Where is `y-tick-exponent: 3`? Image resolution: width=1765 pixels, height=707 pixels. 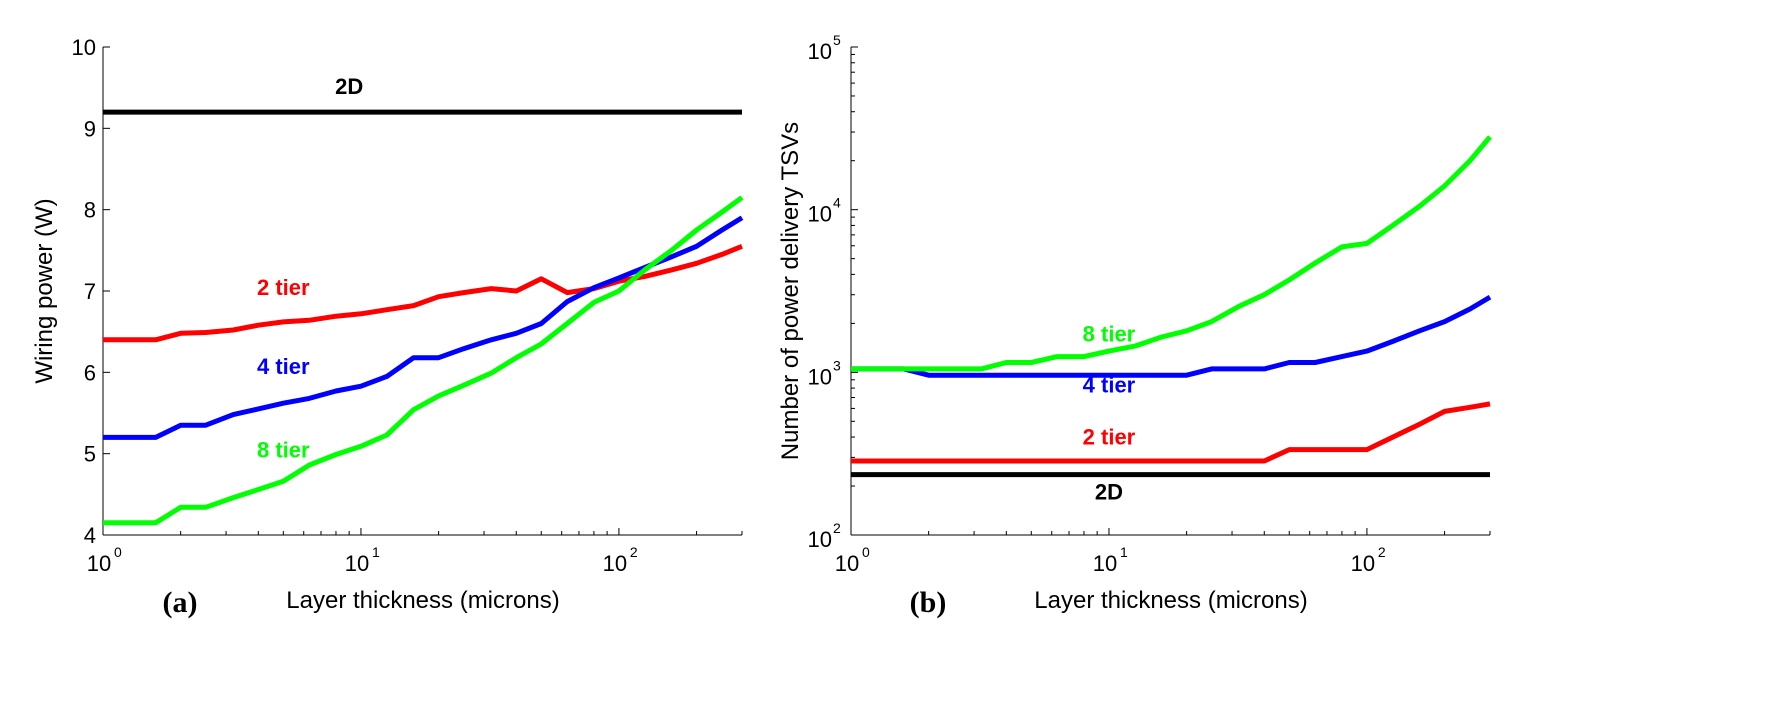
y-tick-exponent: 3 is located at coordinates (837, 365).